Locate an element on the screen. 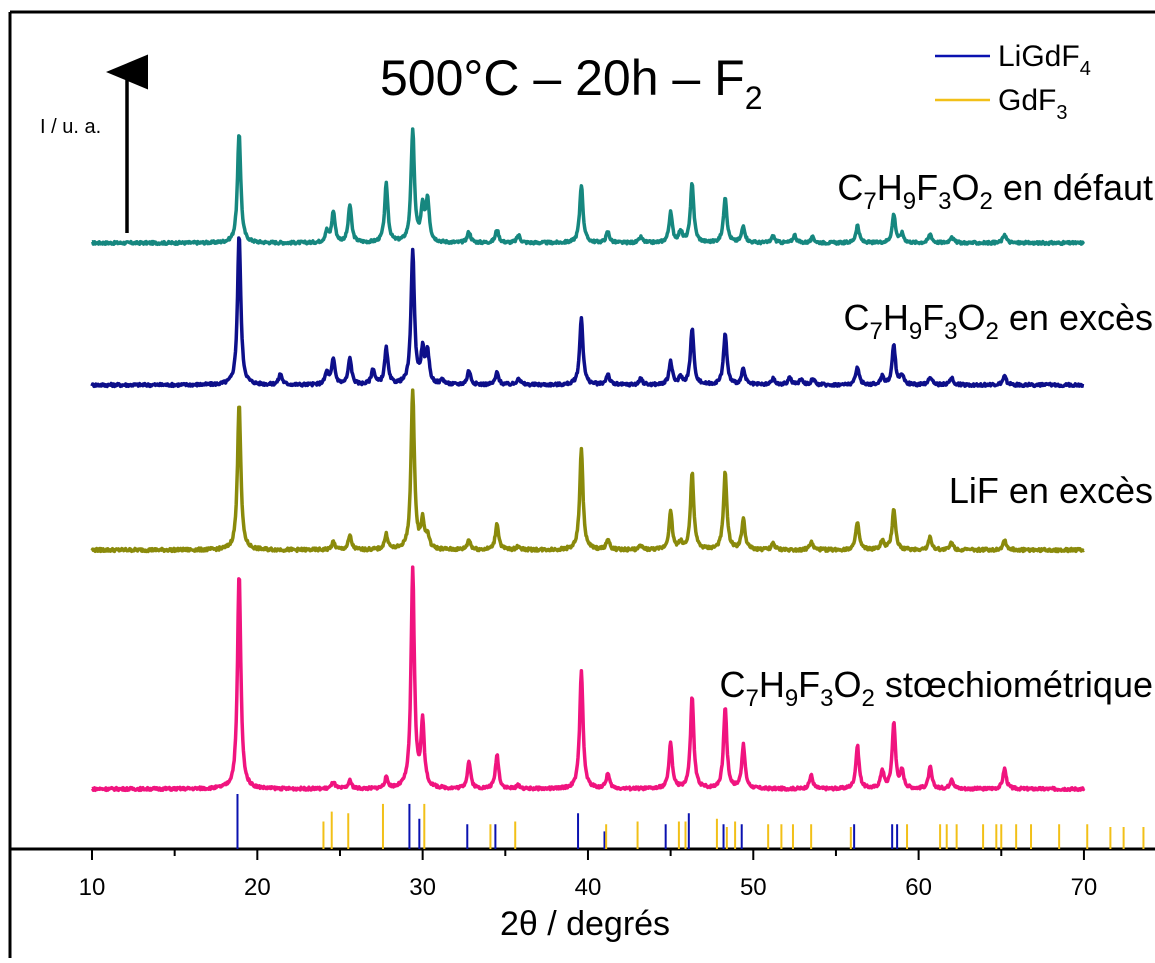  series-label-3: C7H9F3O2 stœchiométrique is located at coordinates (936, 688).